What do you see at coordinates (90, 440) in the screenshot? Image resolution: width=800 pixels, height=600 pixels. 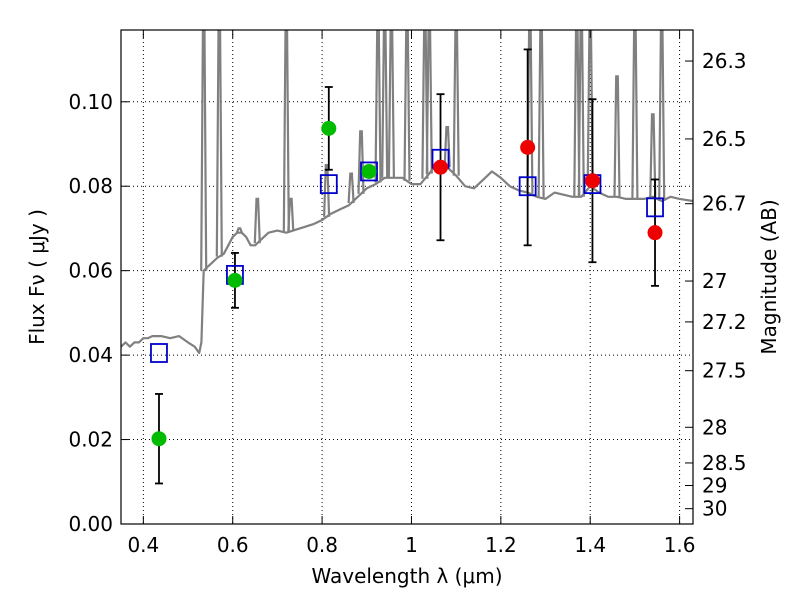 I see `y-tick-label: 0.02` at bounding box center [90, 440].